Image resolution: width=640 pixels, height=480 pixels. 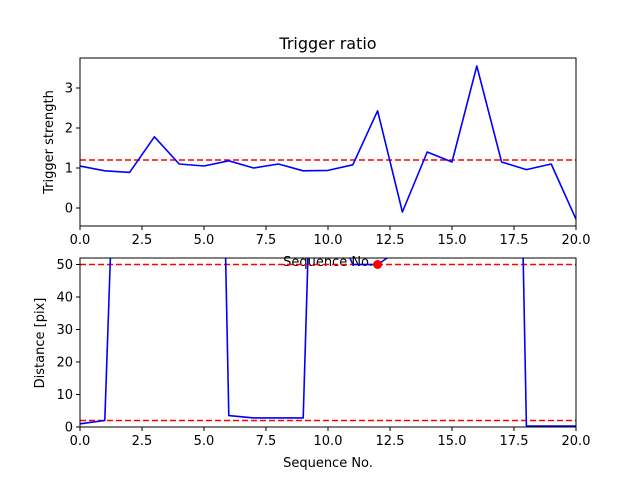 I want to click on y-tick-label: 20, so click(x=64, y=363).